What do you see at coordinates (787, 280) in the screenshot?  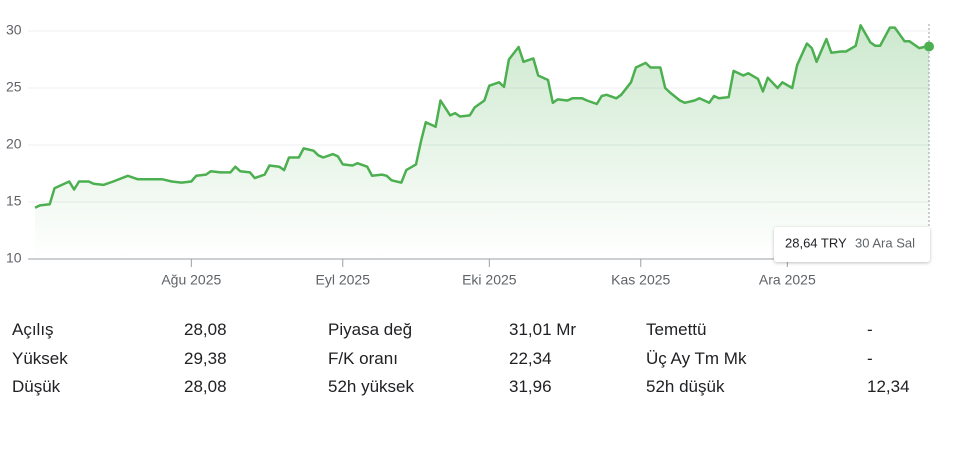 I see `x-tick-label: Ara 2025` at bounding box center [787, 280].